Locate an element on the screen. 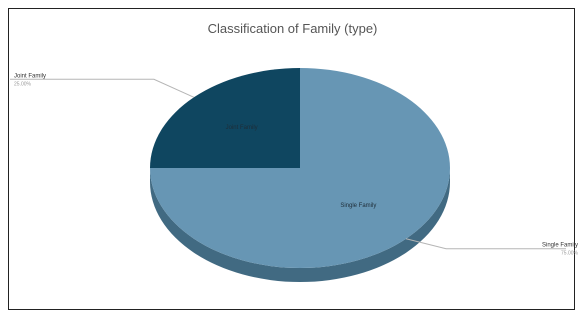 This screenshot has width=587, height=320. callout-label-0: Single Family is located at coordinates (560, 246).